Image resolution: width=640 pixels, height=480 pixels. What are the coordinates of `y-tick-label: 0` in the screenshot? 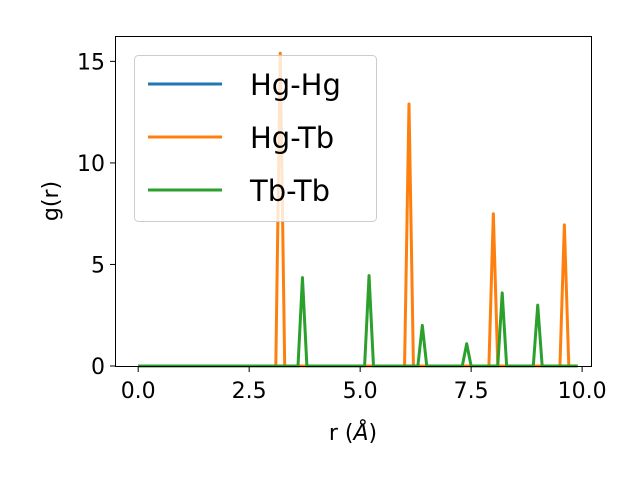 It's located at (98, 367).